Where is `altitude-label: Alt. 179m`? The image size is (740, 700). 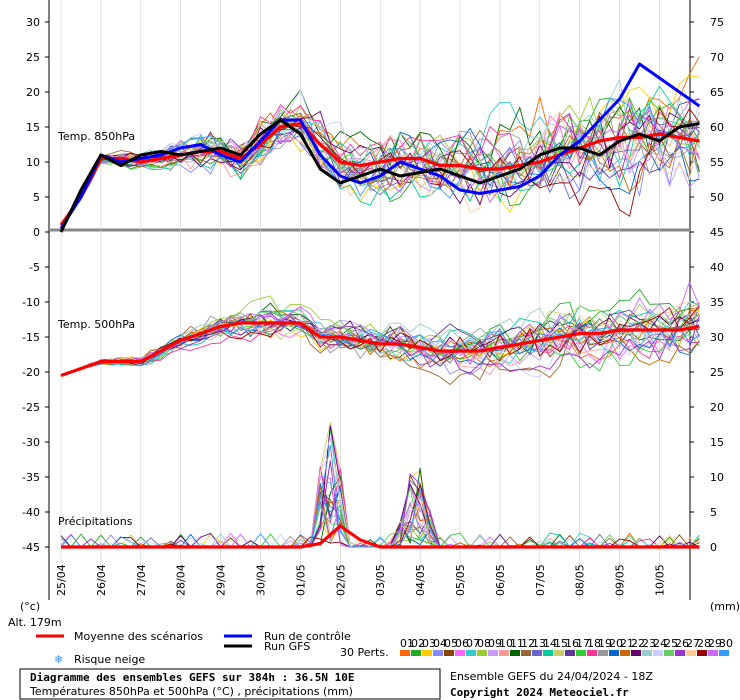 altitude-label: Alt. 179m is located at coordinates (35, 622).